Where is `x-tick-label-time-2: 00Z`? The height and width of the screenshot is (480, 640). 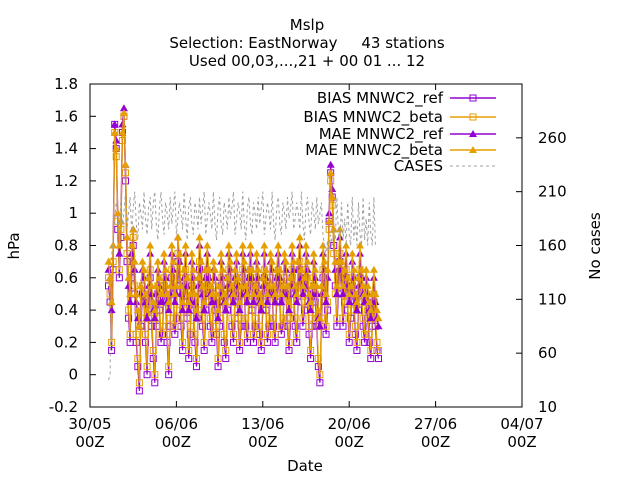 x-tick-label-time-2: 00Z is located at coordinates (262, 442).